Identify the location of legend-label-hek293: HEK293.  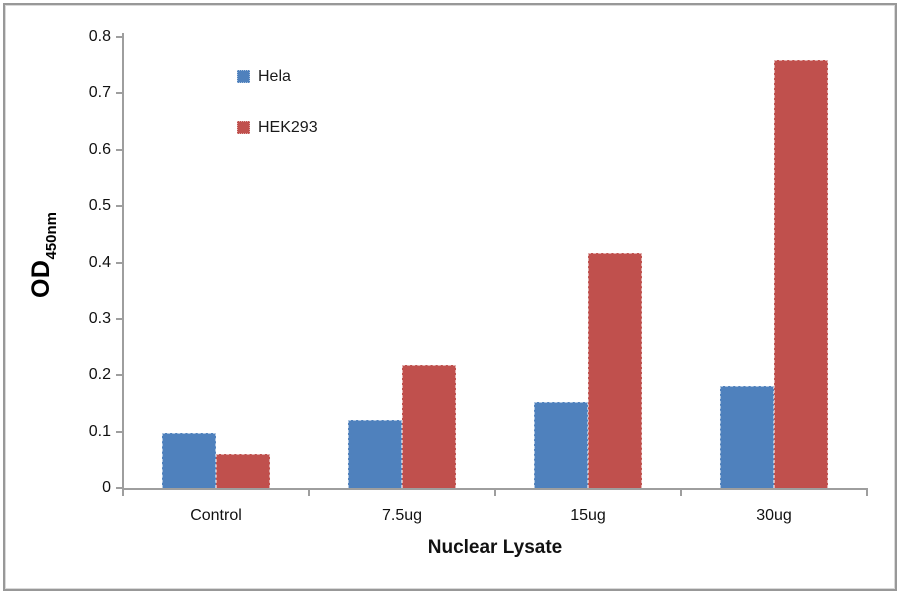
(288, 127).